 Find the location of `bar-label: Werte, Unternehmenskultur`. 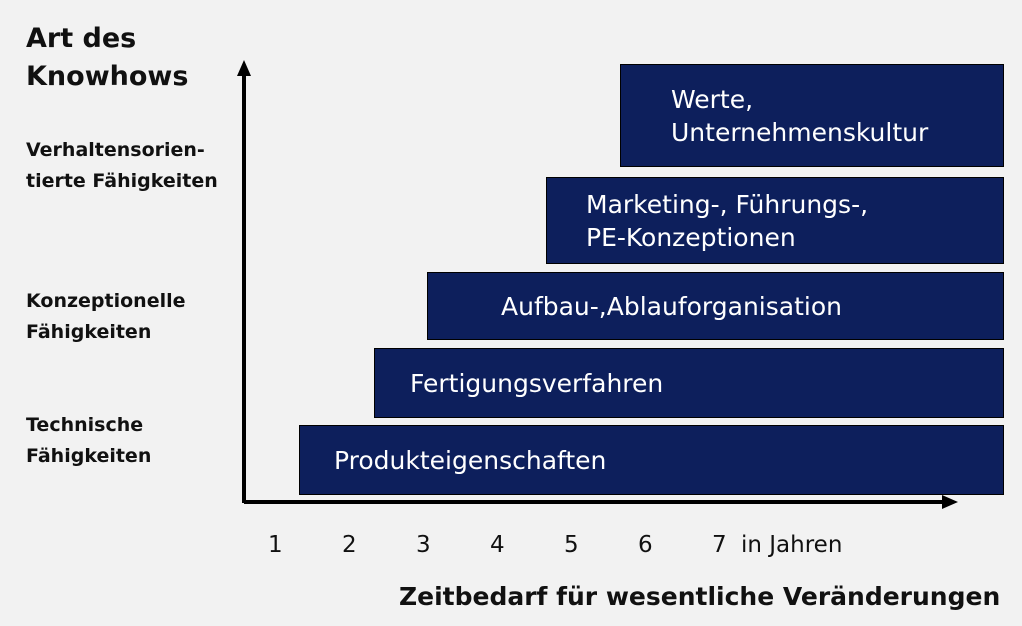

bar-label: Werte, Unternehmenskultur is located at coordinates (800, 115).